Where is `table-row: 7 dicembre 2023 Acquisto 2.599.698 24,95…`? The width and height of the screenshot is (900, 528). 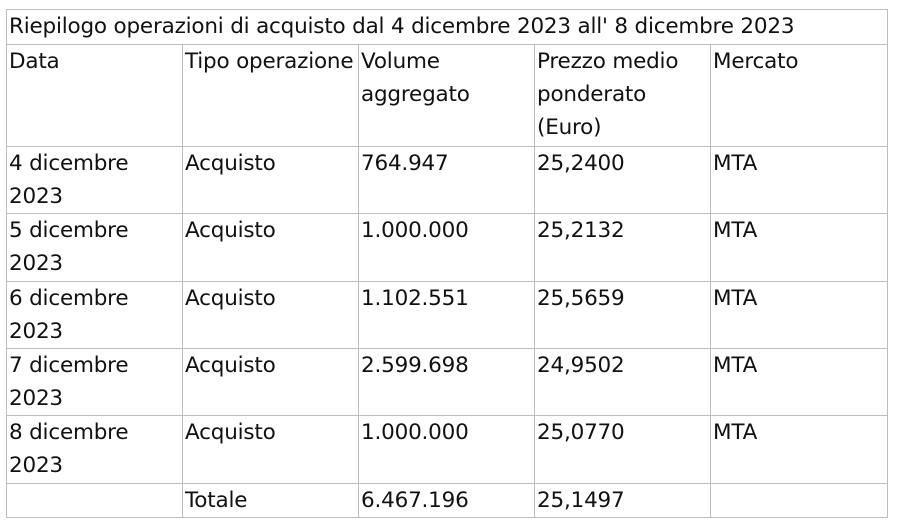 table-row: 7 dicembre 2023 Acquisto 2.599.698 24,95… is located at coordinates (447, 382).